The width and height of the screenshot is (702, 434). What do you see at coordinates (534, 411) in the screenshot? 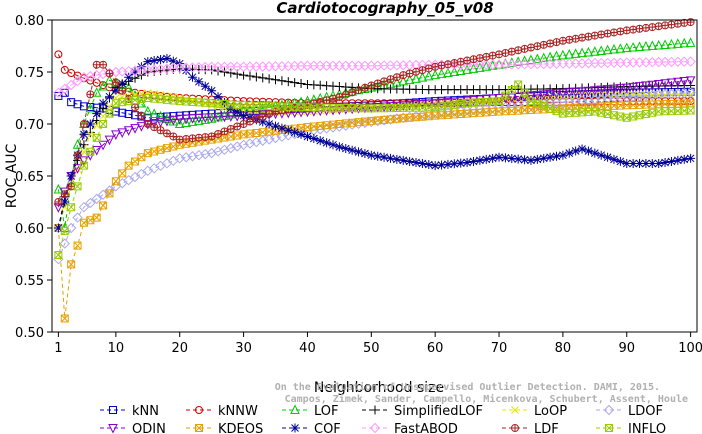
I see `legend-item-loop: LoOP` at bounding box center [534, 411].